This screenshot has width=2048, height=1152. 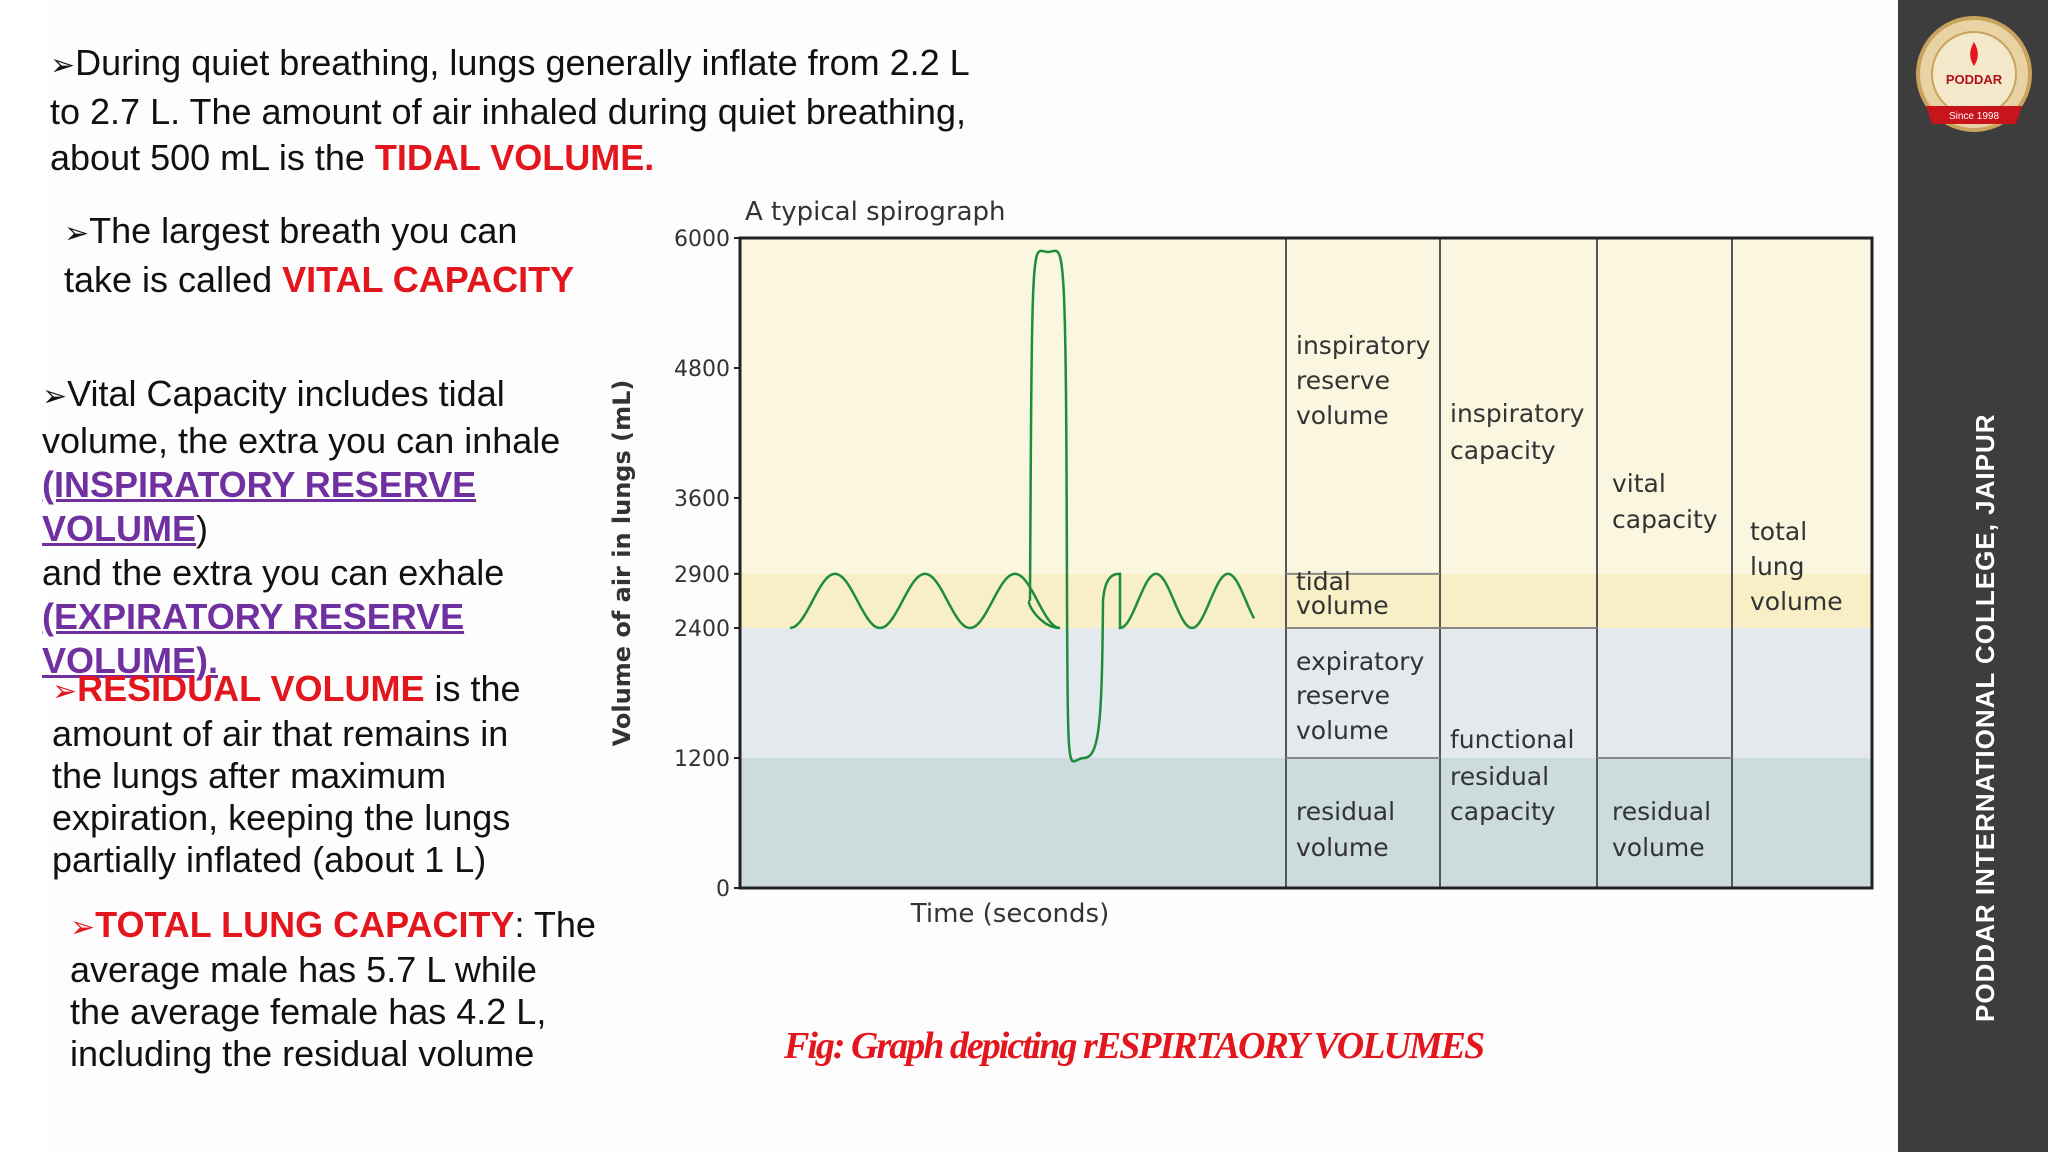 I want to click on irv-label-1: inspiratory, so click(x=1363, y=345).